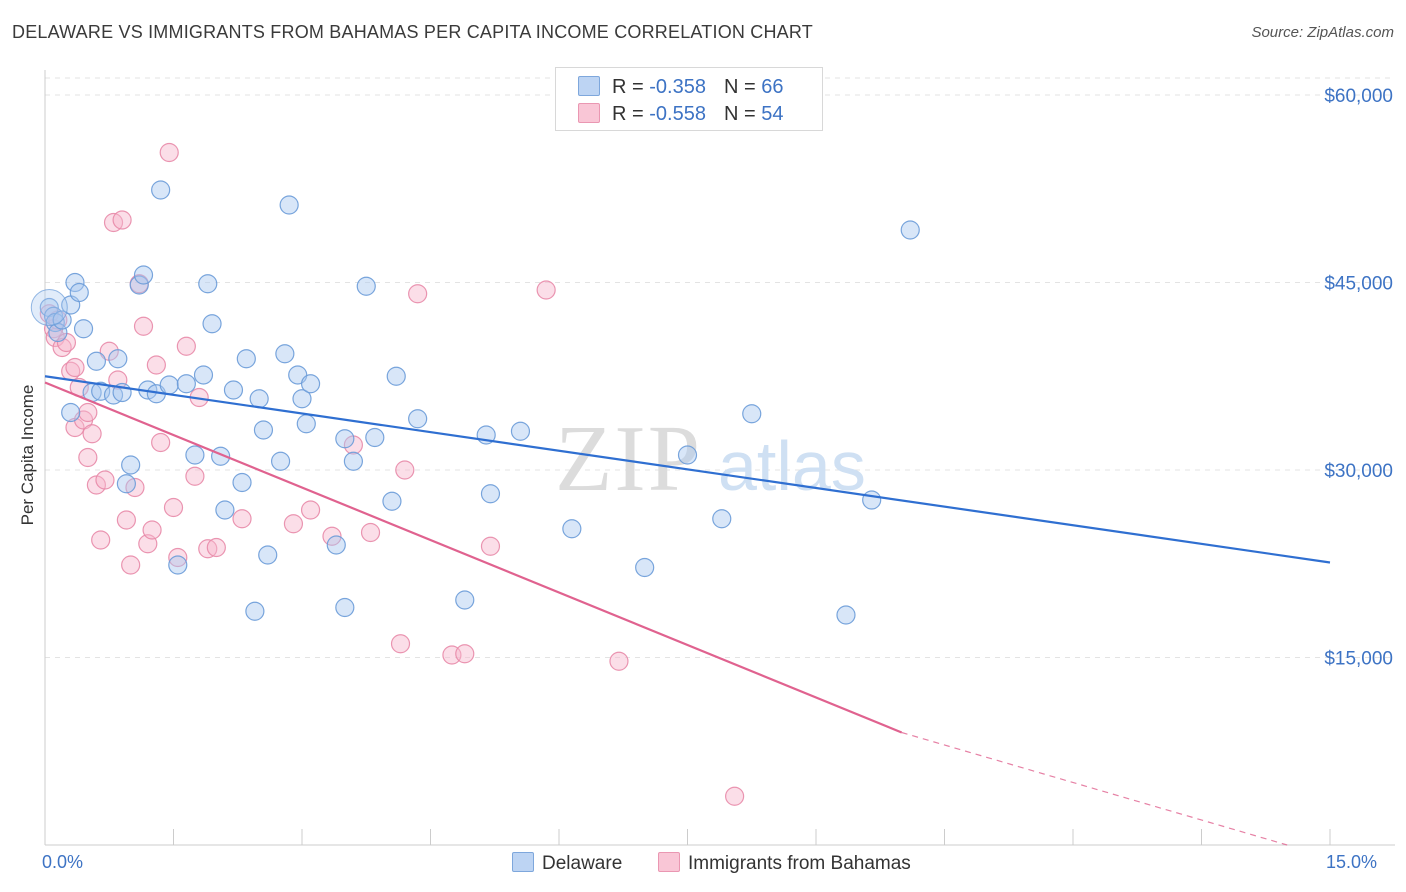 This screenshot has height=892, width=1406. I want to click on watermark: ZIP atlas, so click(710, 459).